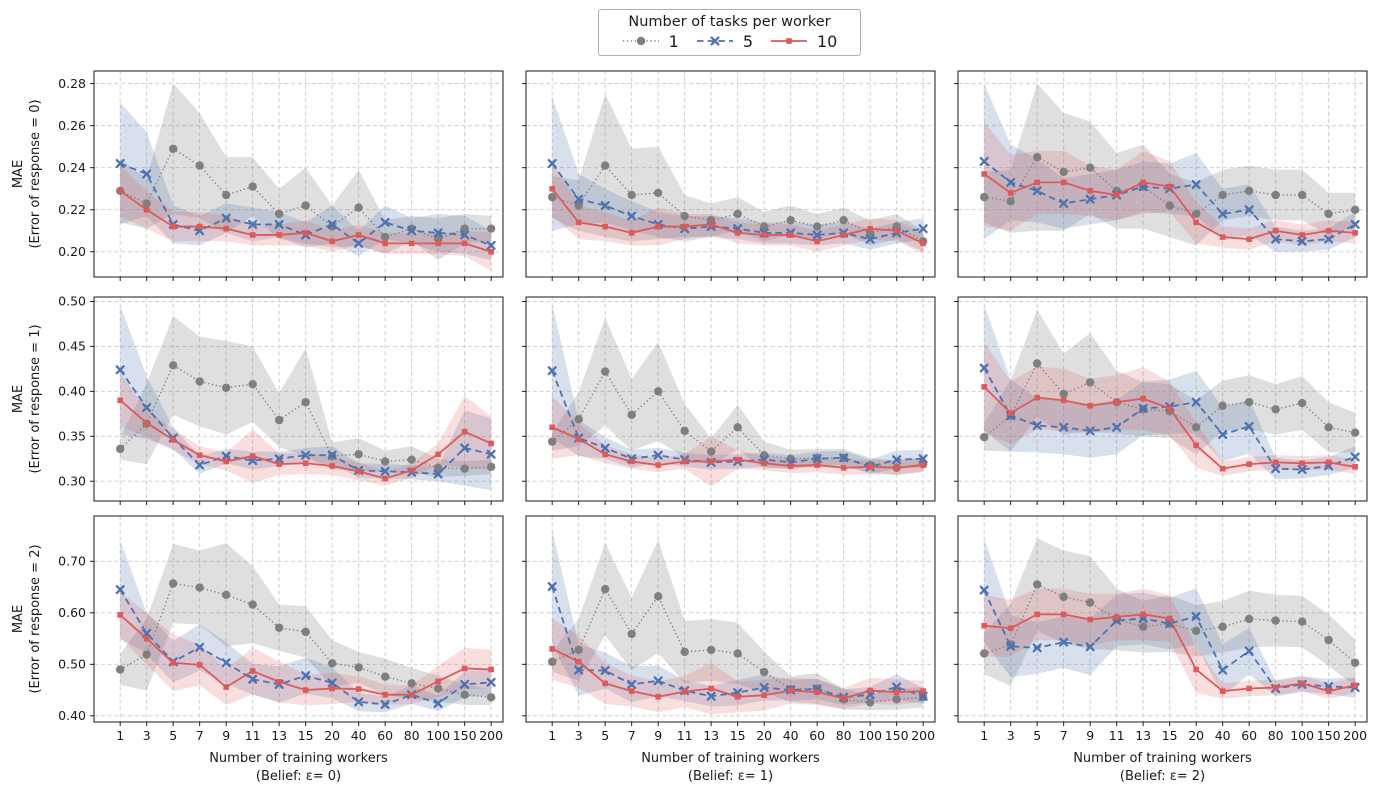 This screenshot has width=1386, height=800. I want to click on subplot-response0-eps0: 0.20 0.22 0.24 0.26 0.28, so click(281, 175).